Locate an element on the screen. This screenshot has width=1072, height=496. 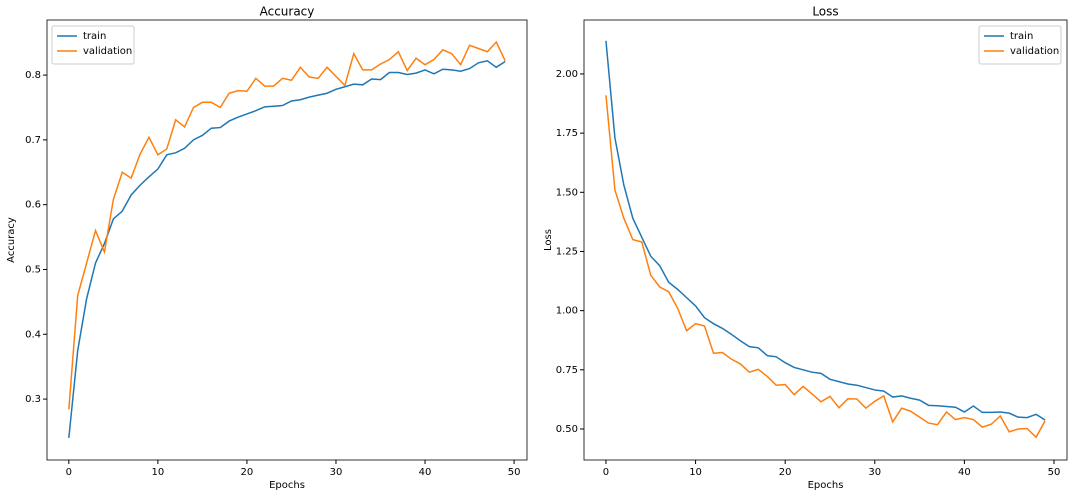
y-tick-label: 0.7 is located at coordinates (33, 140).